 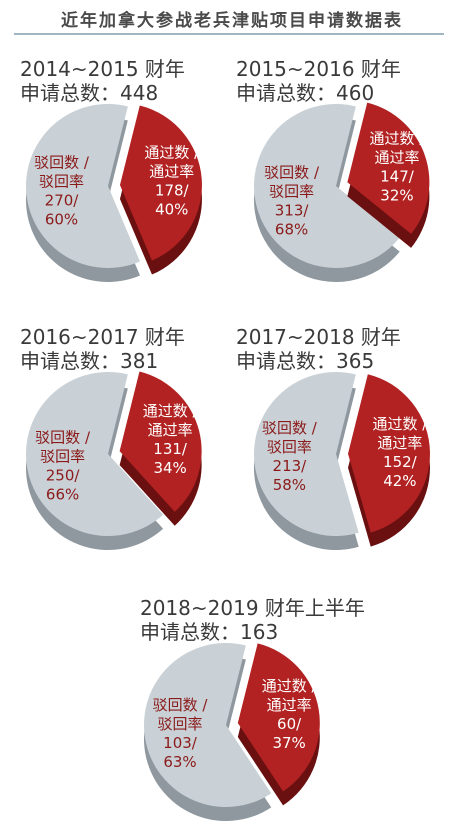 I want to click on chart-1-title: 2014~2015 财年, so click(x=102, y=69).